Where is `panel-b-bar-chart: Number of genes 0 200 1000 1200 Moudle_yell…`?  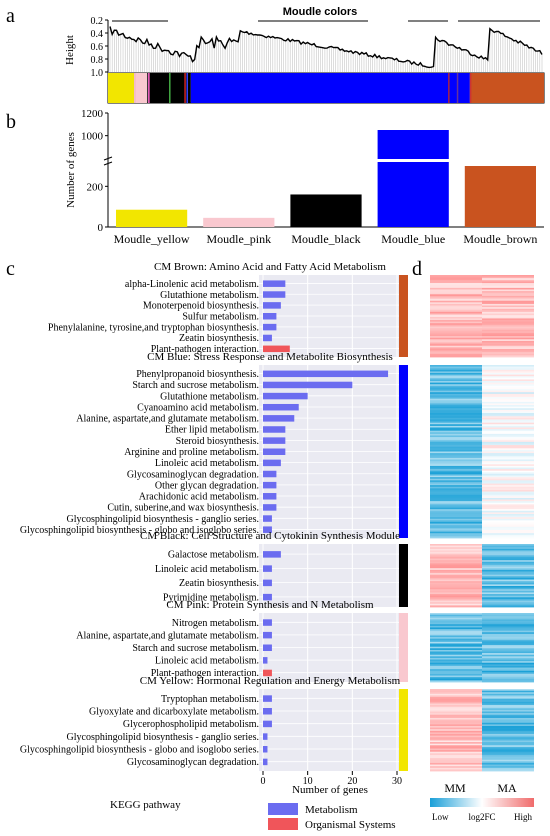
panel-b-bar-chart: Number of genes 0 200 1000 1200 Moudle_yell… is located at coordinates (304, 177).